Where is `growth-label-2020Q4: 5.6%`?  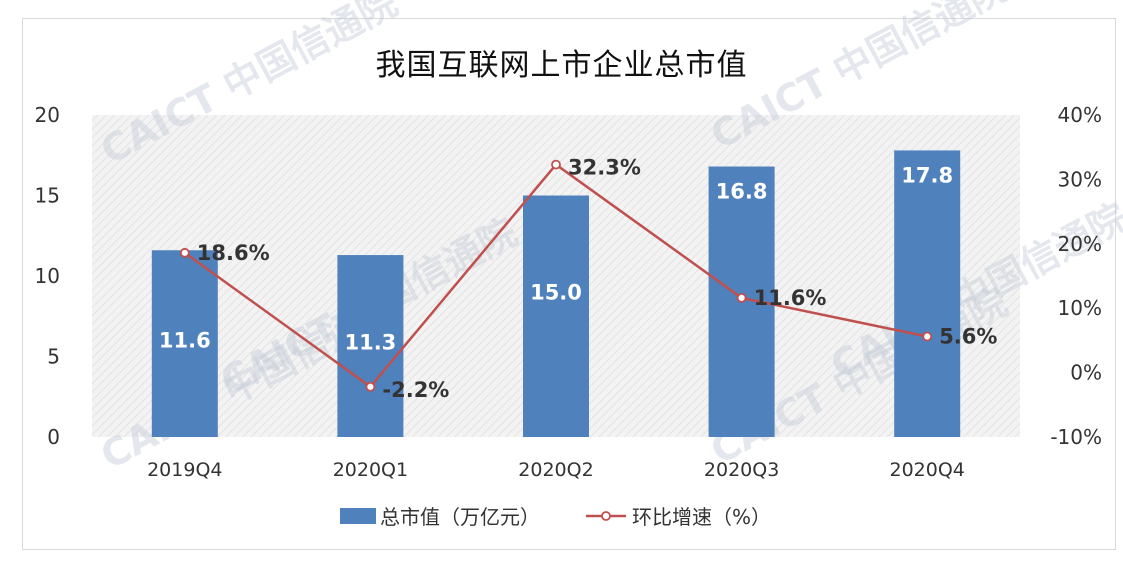
growth-label-2020Q4: 5.6% is located at coordinates (968, 337).